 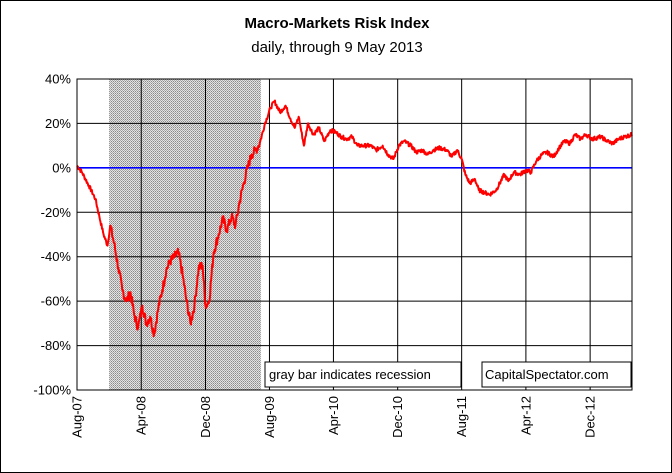 I want to click on chart-title: Macro-Markets Risk Index, so click(x=337, y=23).